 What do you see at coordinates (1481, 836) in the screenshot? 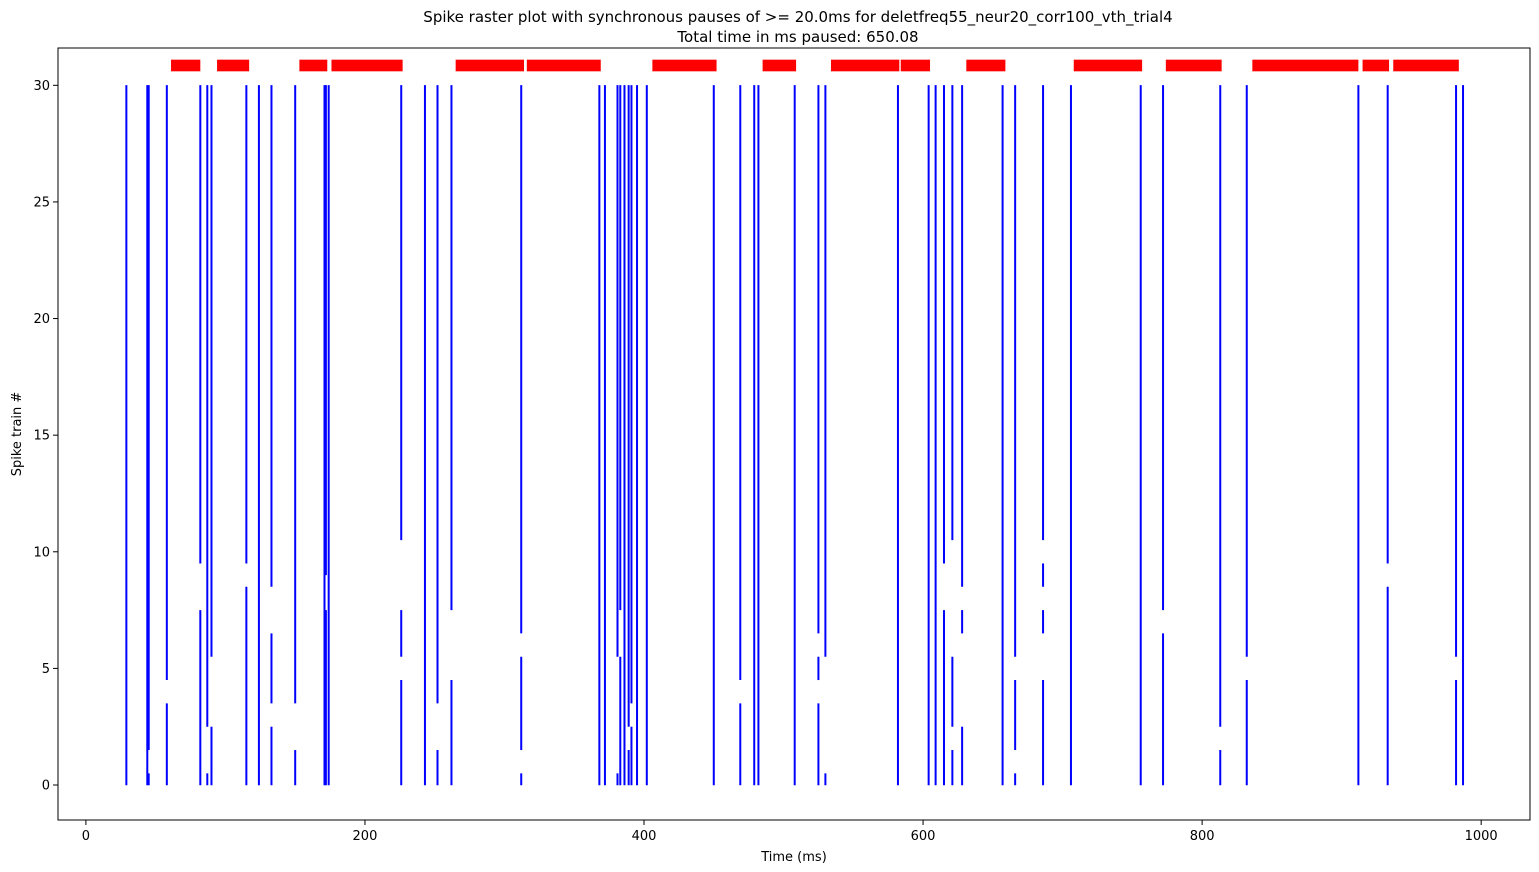
I see `x-tick-label: 1000` at bounding box center [1481, 836].